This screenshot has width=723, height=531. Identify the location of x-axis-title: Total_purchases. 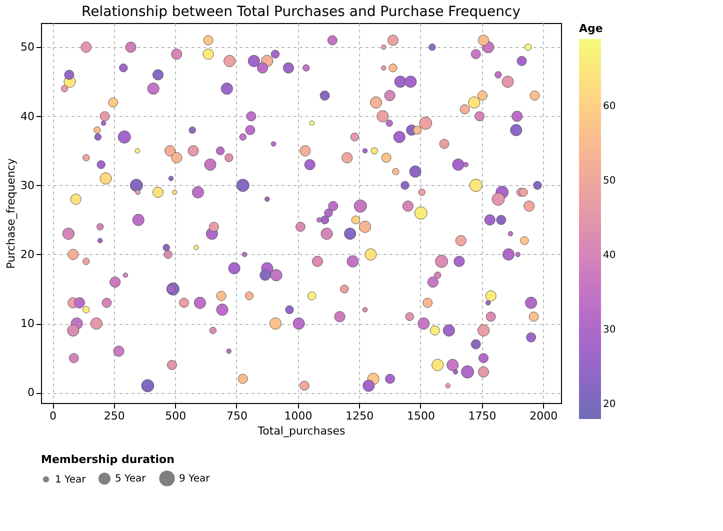
(301, 431).